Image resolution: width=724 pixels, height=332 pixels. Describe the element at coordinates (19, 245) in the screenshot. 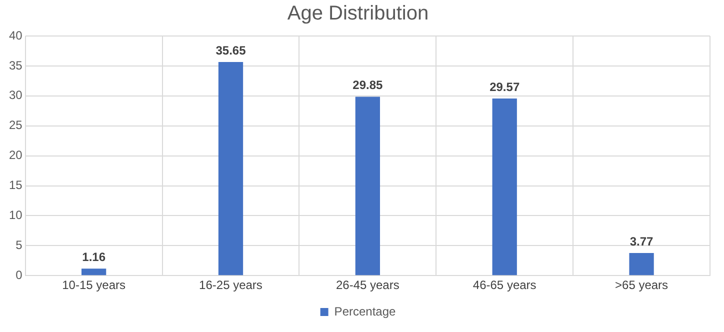

I see `y-tick-label: 5` at that location.